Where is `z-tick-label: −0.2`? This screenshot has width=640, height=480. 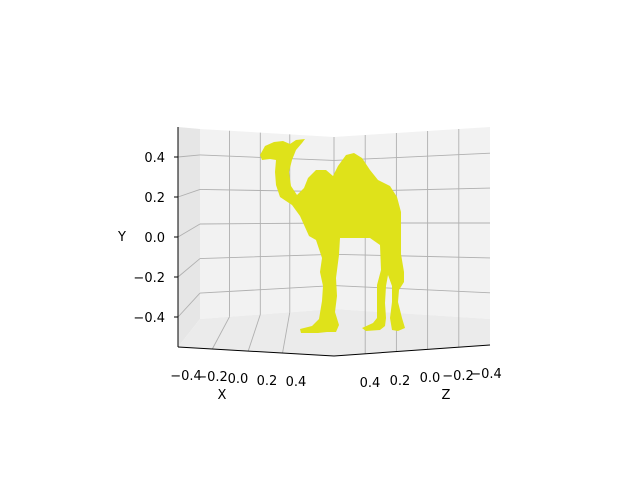 z-tick-label: −0.2 is located at coordinates (458, 376).